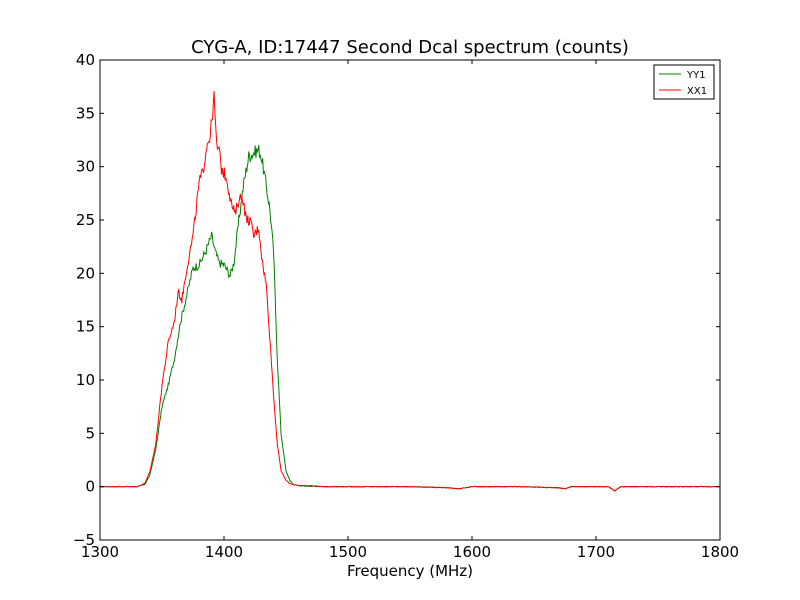 The image size is (800, 600). Describe the element at coordinates (85, 167) in the screenshot. I see `y-tick-label: 30` at that location.